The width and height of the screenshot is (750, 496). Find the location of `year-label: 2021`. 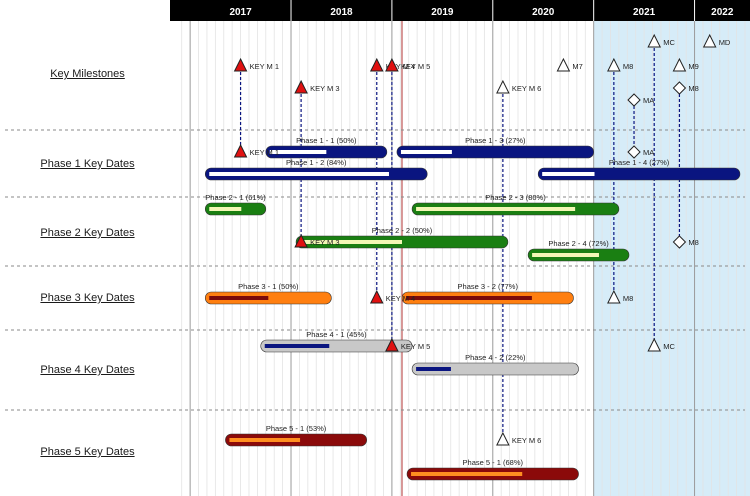

year-label: 2021 is located at coordinates (644, 12).